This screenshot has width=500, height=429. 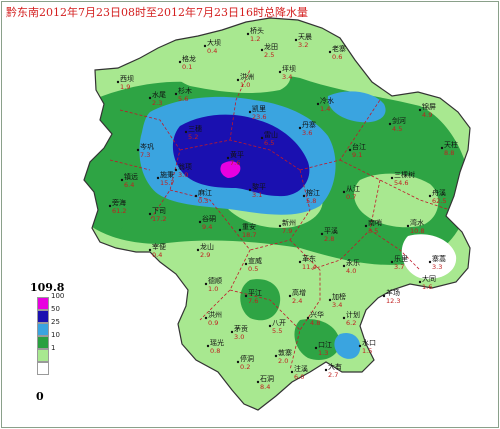 What do you see at coordinates (429, 278) in the screenshot?
I see `station-name: 大同` at bounding box center [429, 278].